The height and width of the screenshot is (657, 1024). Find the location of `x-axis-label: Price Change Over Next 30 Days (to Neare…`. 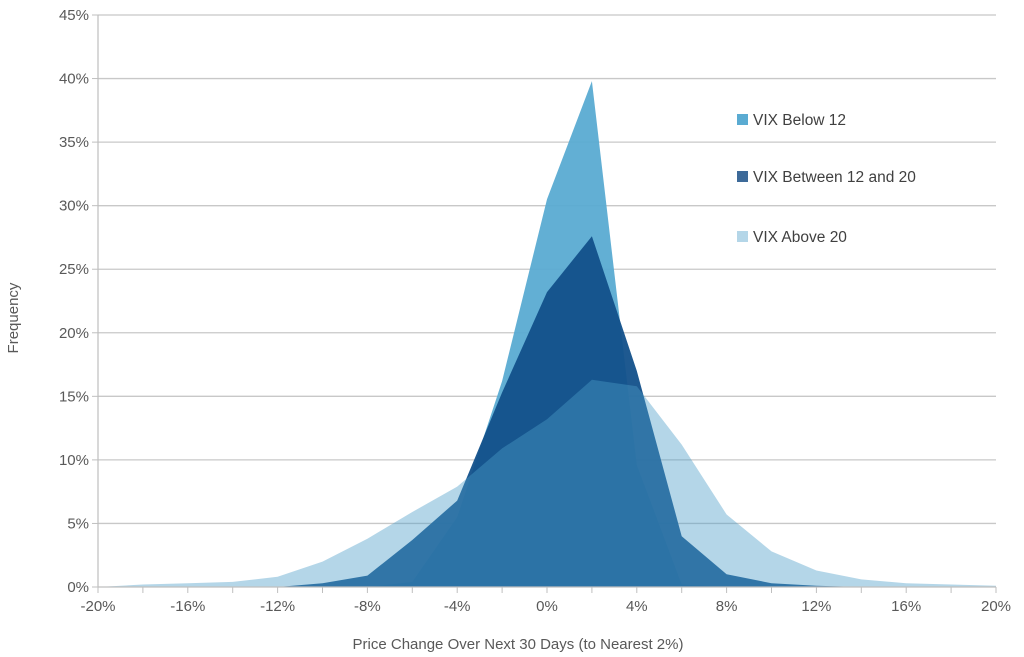

x-axis-label: Price Change Over Next 30 Days (to Neare… is located at coordinates (518, 644).